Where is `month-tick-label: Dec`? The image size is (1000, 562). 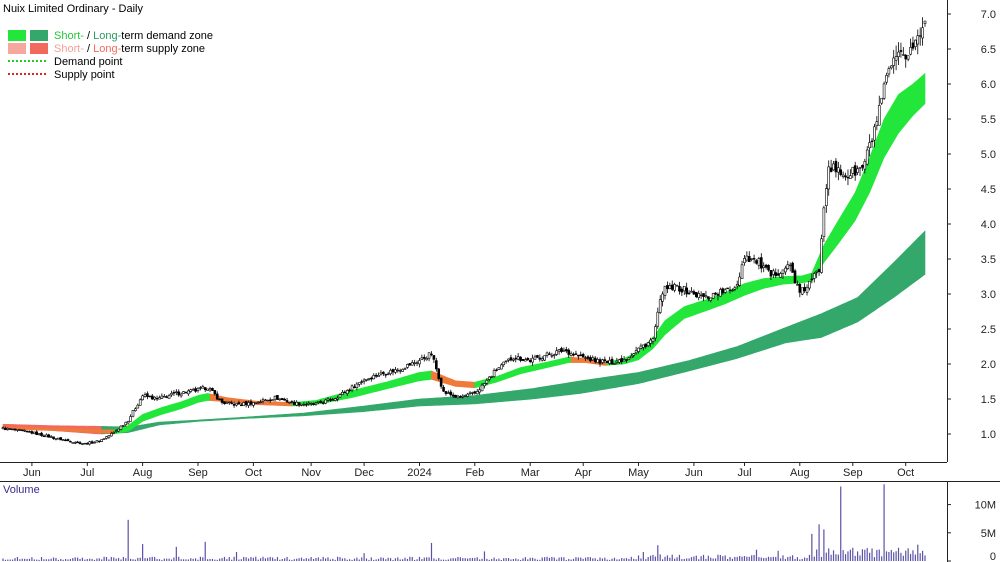 month-tick-label: Dec is located at coordinates (364, 473).